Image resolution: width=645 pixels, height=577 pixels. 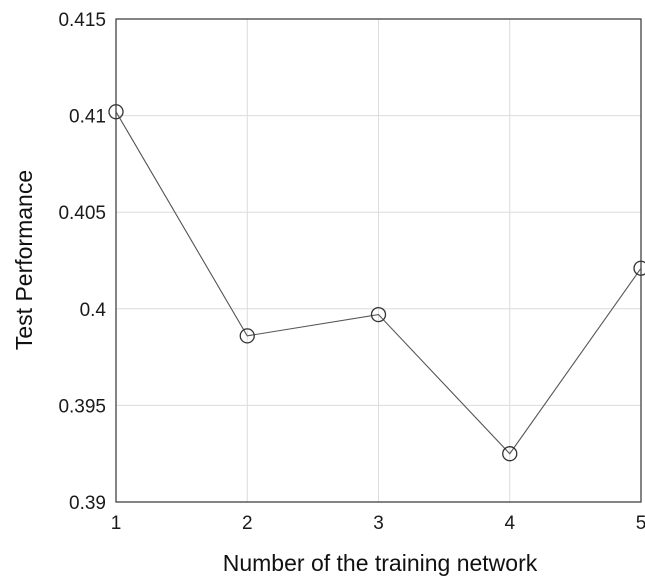 I want to click on x-tick-label: 5, so click(x=640, y=523).